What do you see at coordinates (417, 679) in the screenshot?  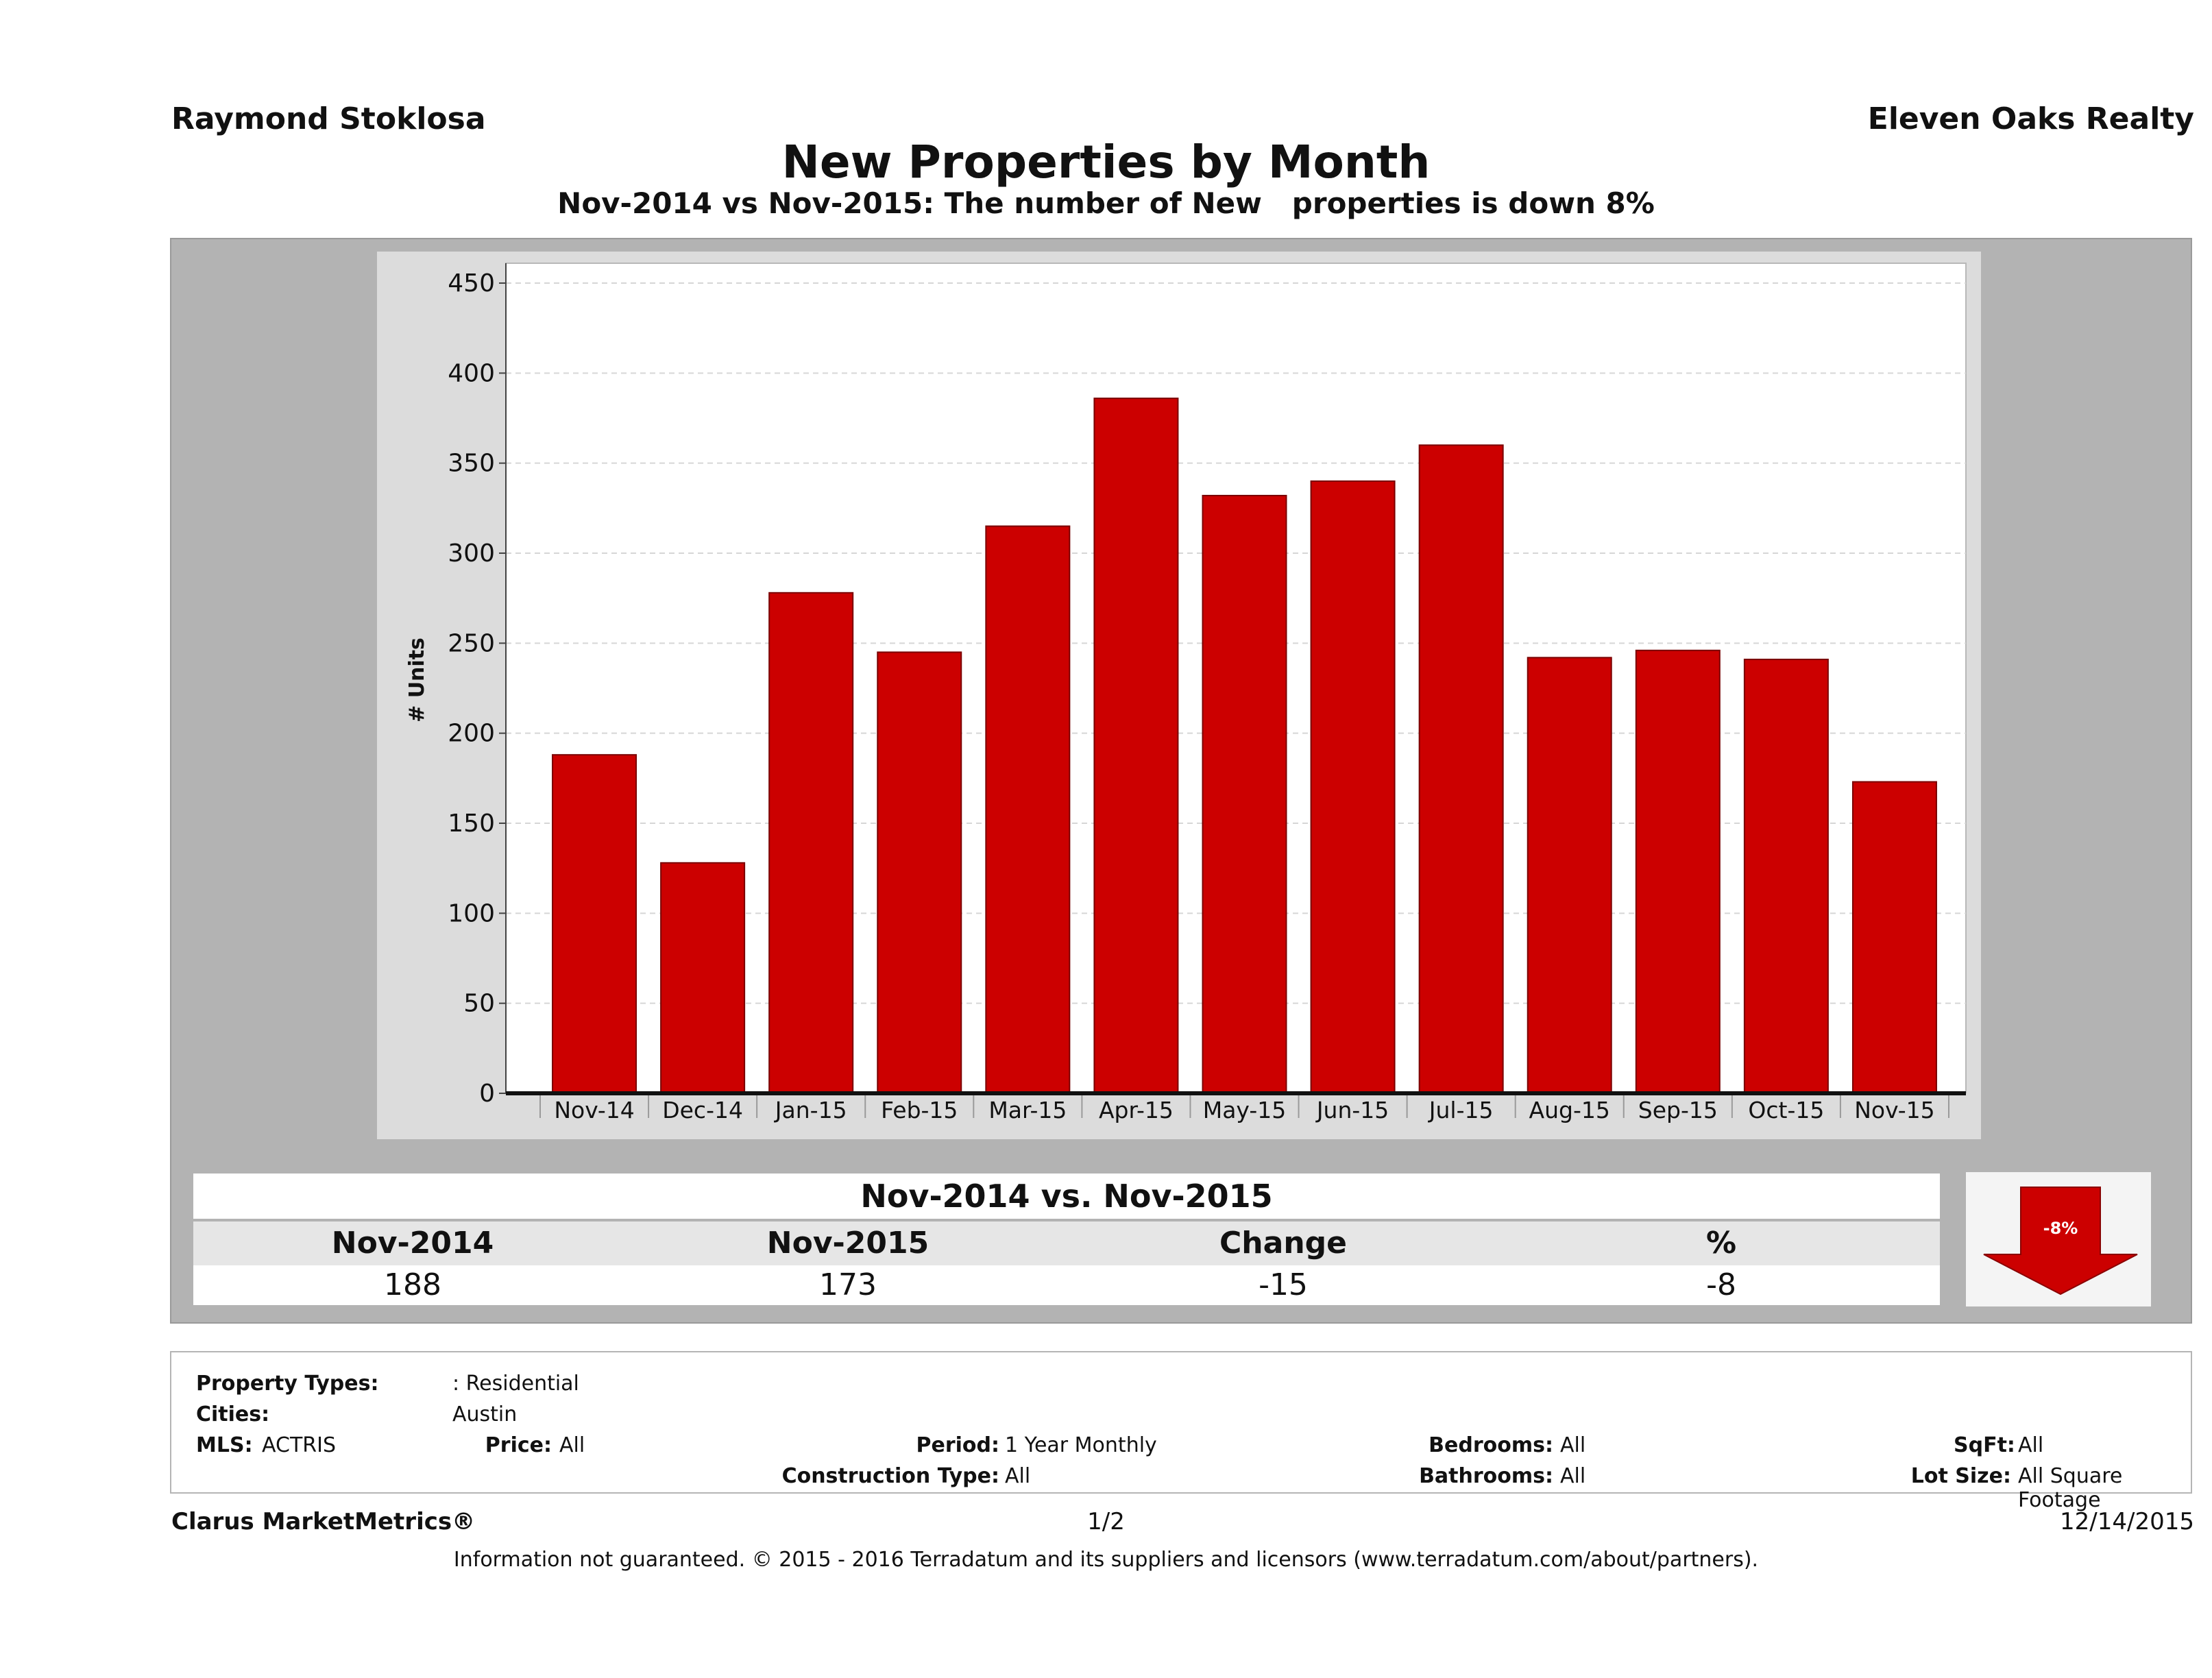 I see `y-axis-label: # Units` at bounding box center [417, 679].